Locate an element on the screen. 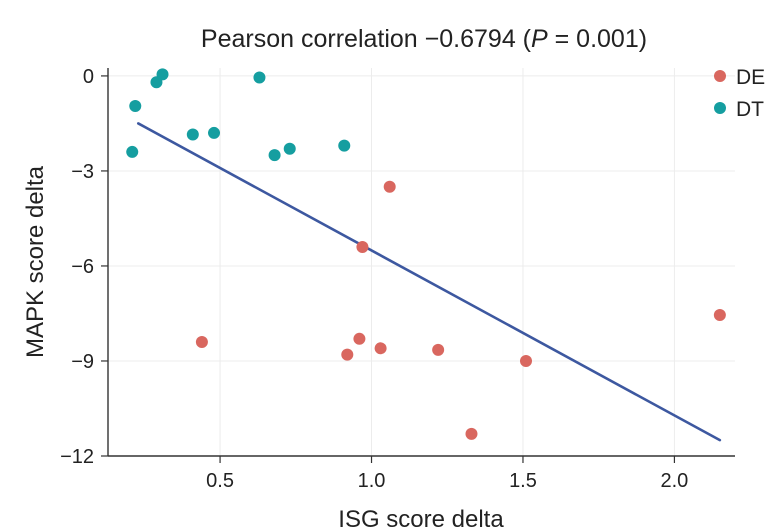 The width and height of the screenshot is (777, 532). chart-title-prefix: Pearson correlation −0.6794 ( is located at coordinates (366, 39).